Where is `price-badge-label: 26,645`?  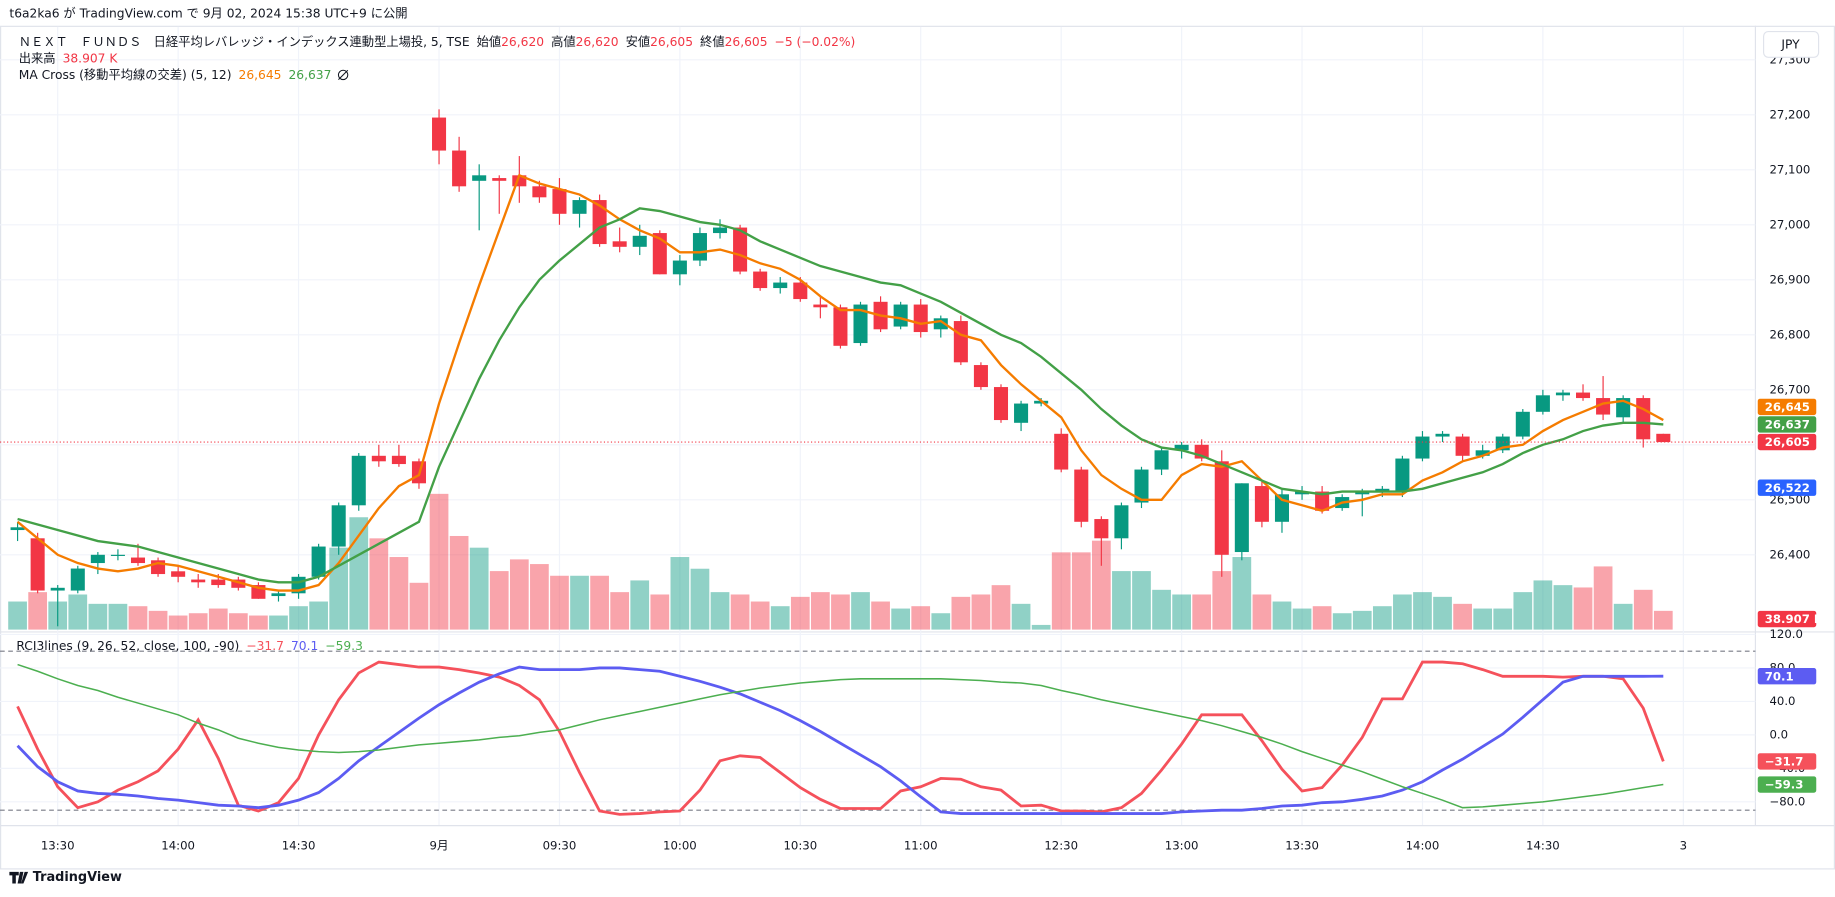
price-badge-label: 26,645 is located at coordinates (1787, 407).